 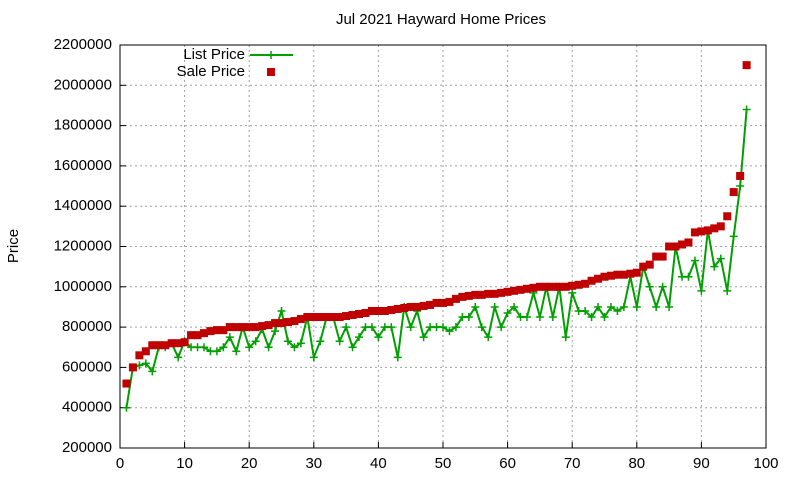 What do you see at coordinates (120, 463) in the screenshot?
I see `x-tick-label: 0` at bounding box center [120, 463].